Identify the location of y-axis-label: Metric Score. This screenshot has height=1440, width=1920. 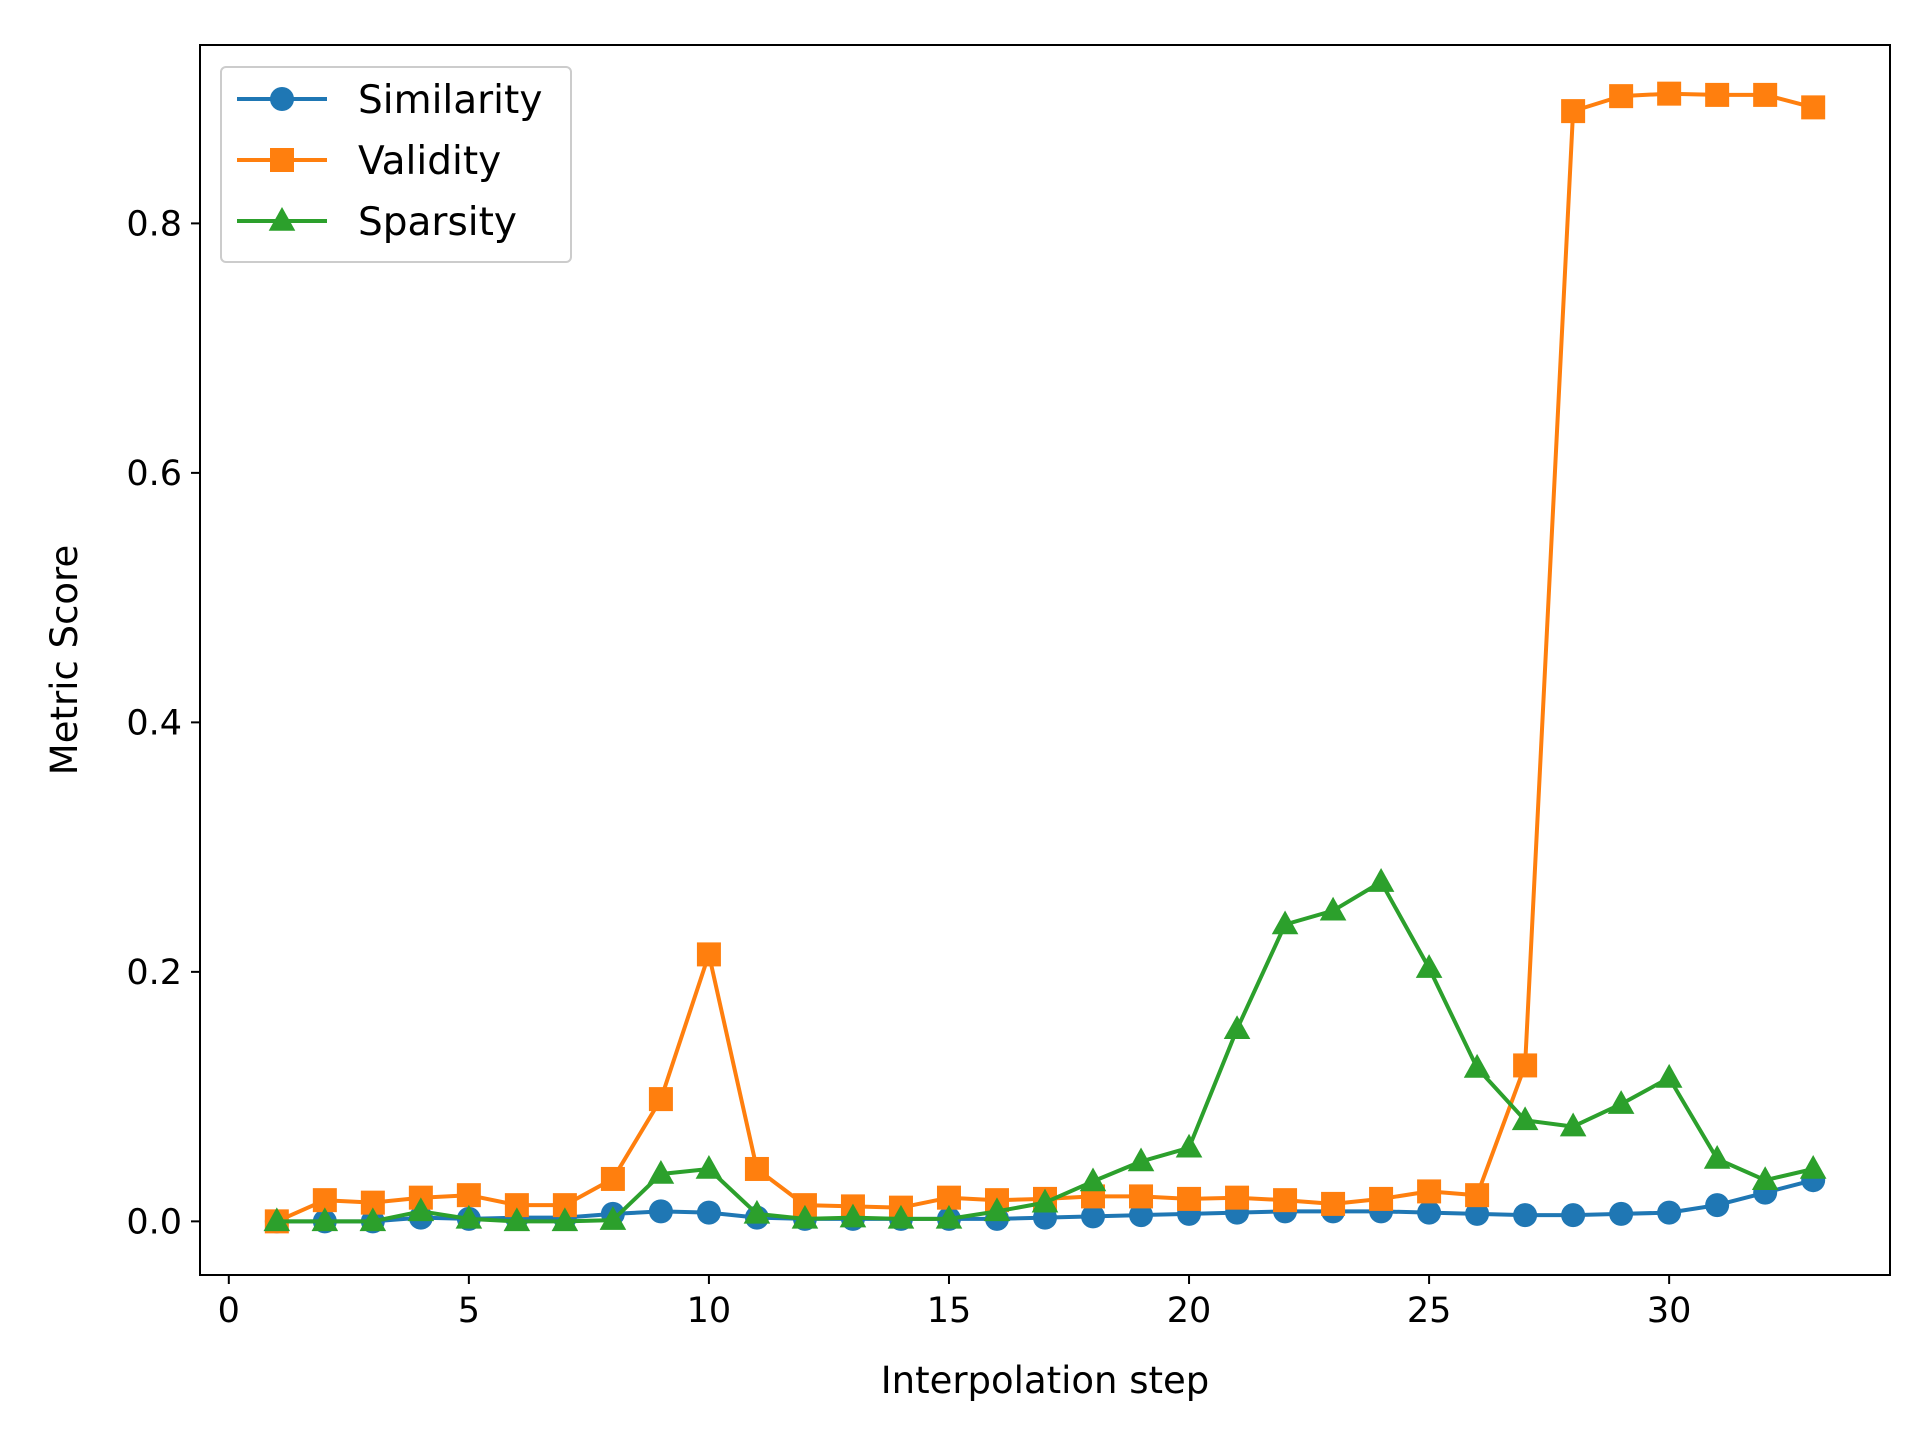
(64, 660).